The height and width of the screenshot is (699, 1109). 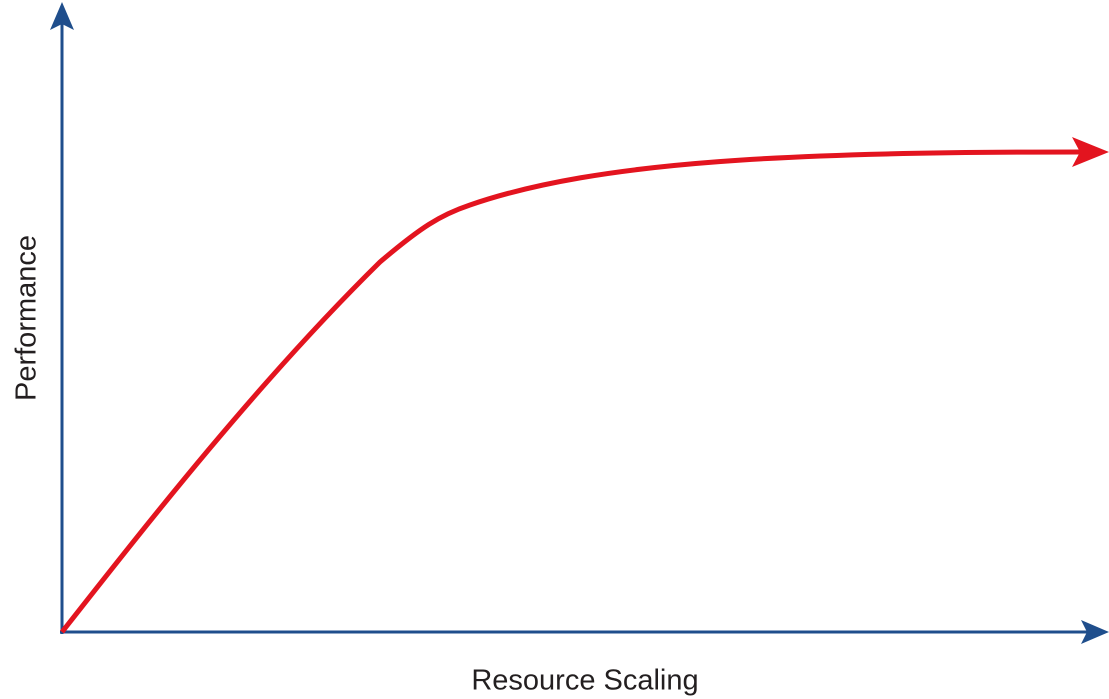 I want to click on x-axis-arrow, so click(x=1095, y=632).